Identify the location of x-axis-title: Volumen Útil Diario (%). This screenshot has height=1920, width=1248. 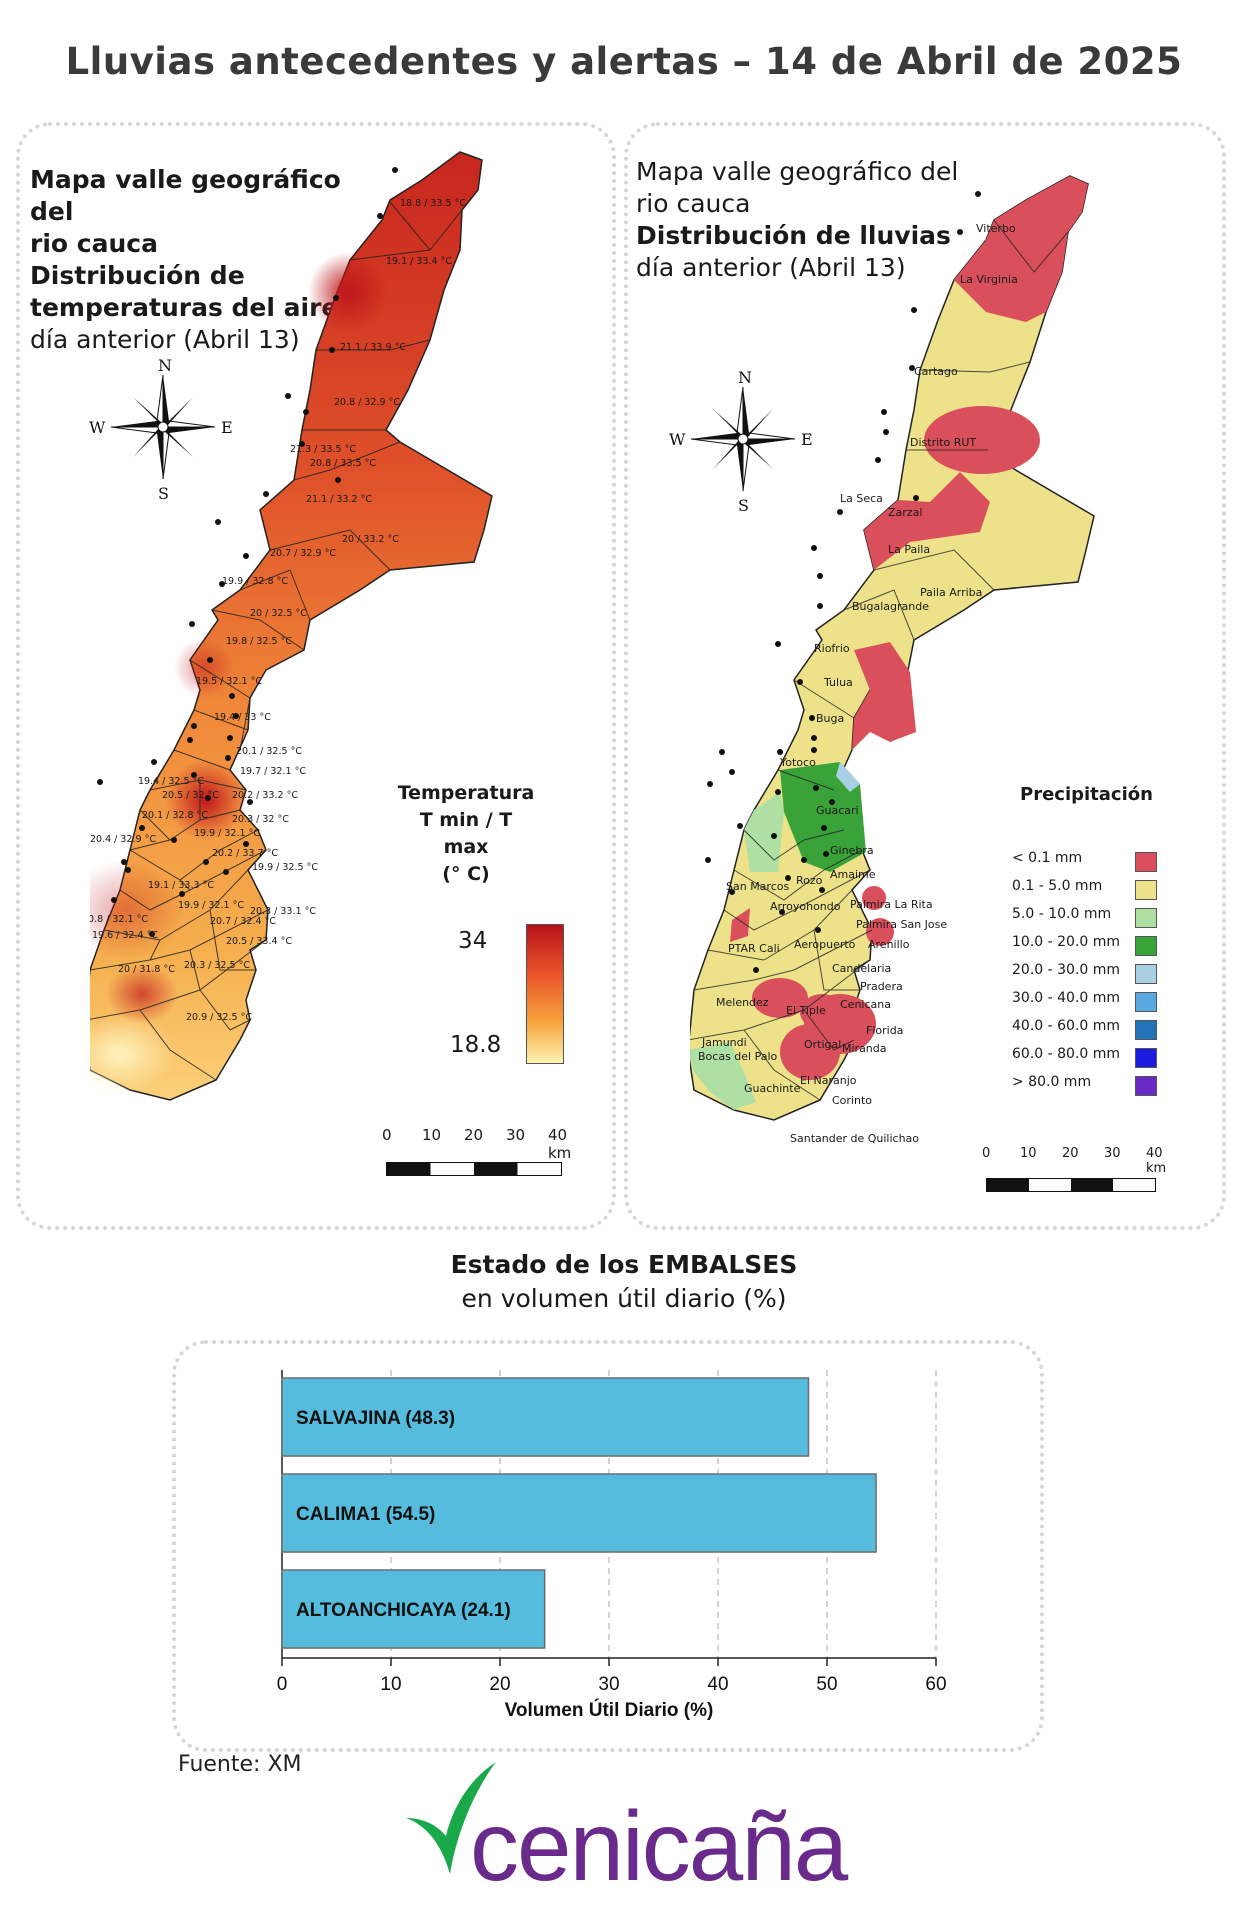
(609, 1710).